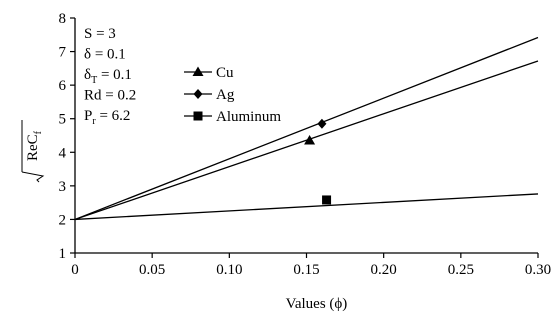 This screenshot has width=559, height=323. Describe the element at coordinates (63, 254) in the screenshot. I see `y-tick-label: 1` at that location.